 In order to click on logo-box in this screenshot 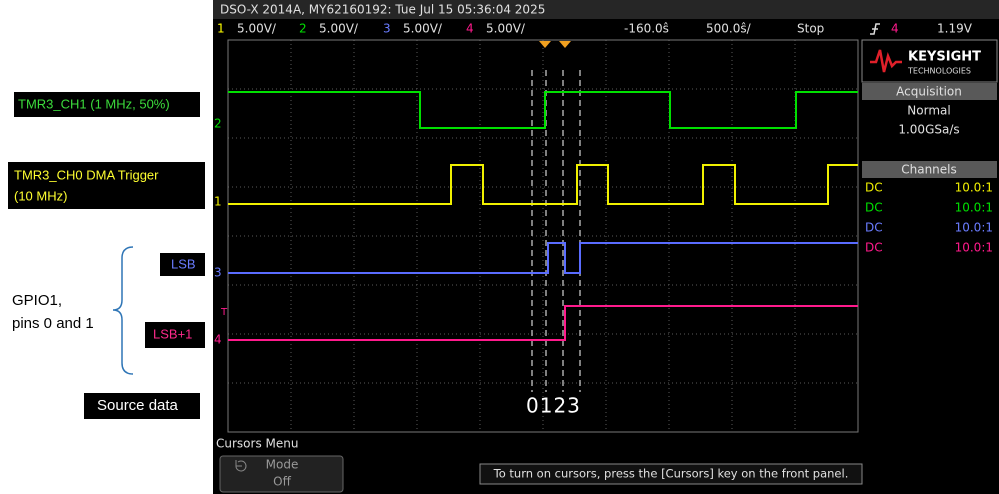, I will do `click(929, 61)`.